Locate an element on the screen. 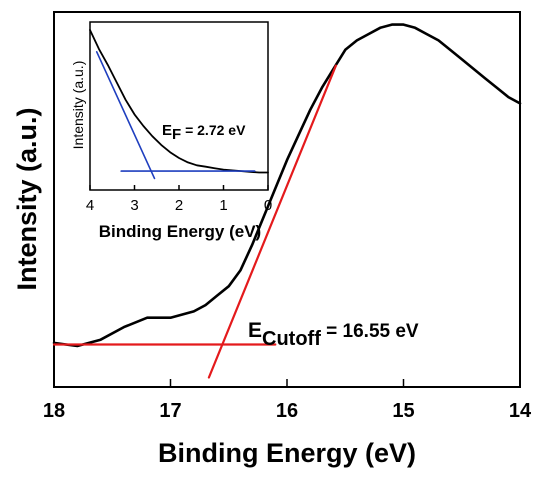 This screenshot has width=550, height=481. fermi-annotation: EF = 2.72 eV is located at coordinates (204, 132).